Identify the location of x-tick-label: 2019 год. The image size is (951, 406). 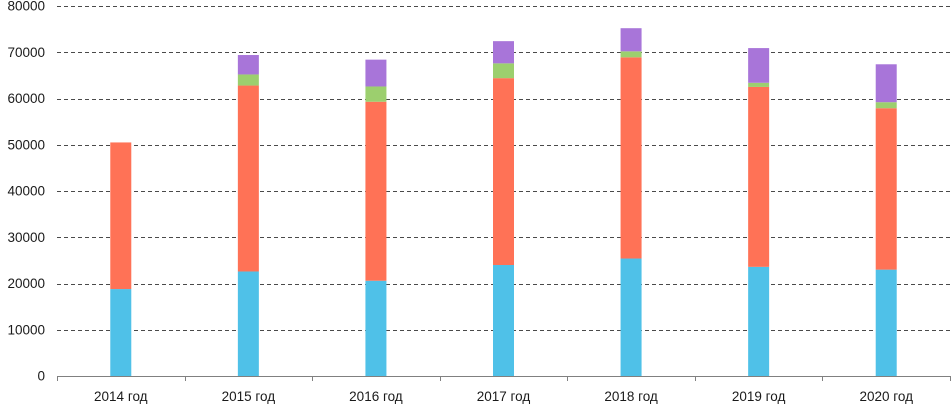
(759, 396).